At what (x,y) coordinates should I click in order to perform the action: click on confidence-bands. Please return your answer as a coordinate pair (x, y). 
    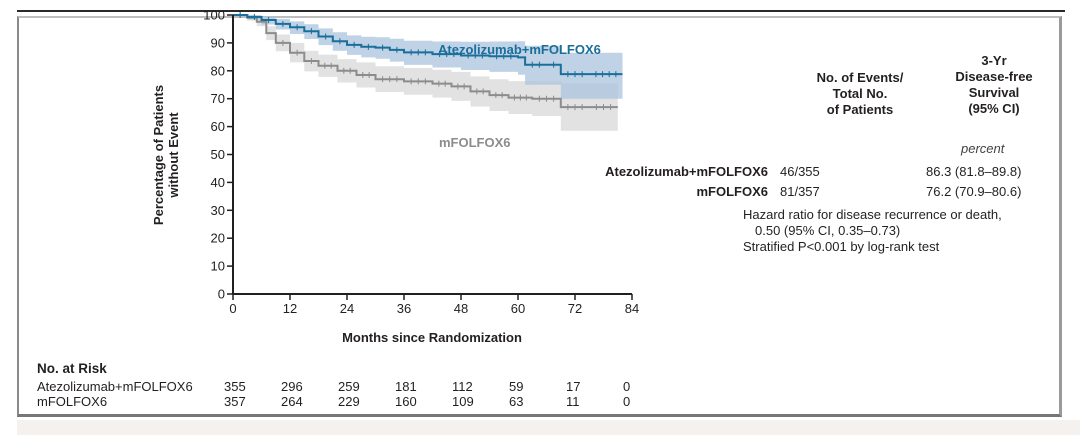
    Looking at the image, I should click on (428, 73).